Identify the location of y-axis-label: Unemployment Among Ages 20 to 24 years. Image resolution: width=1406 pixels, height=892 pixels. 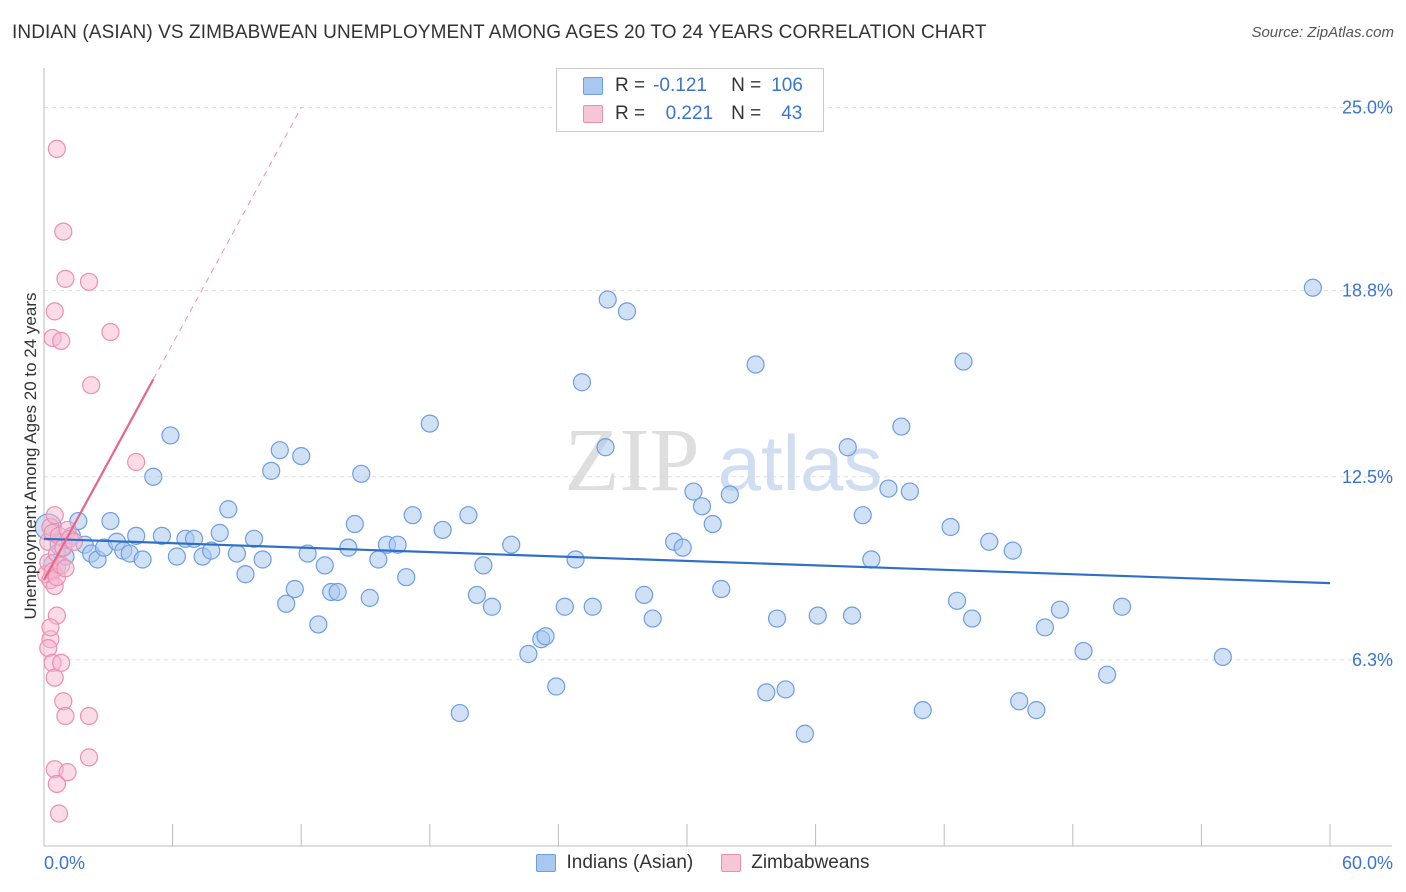
(30, 456).